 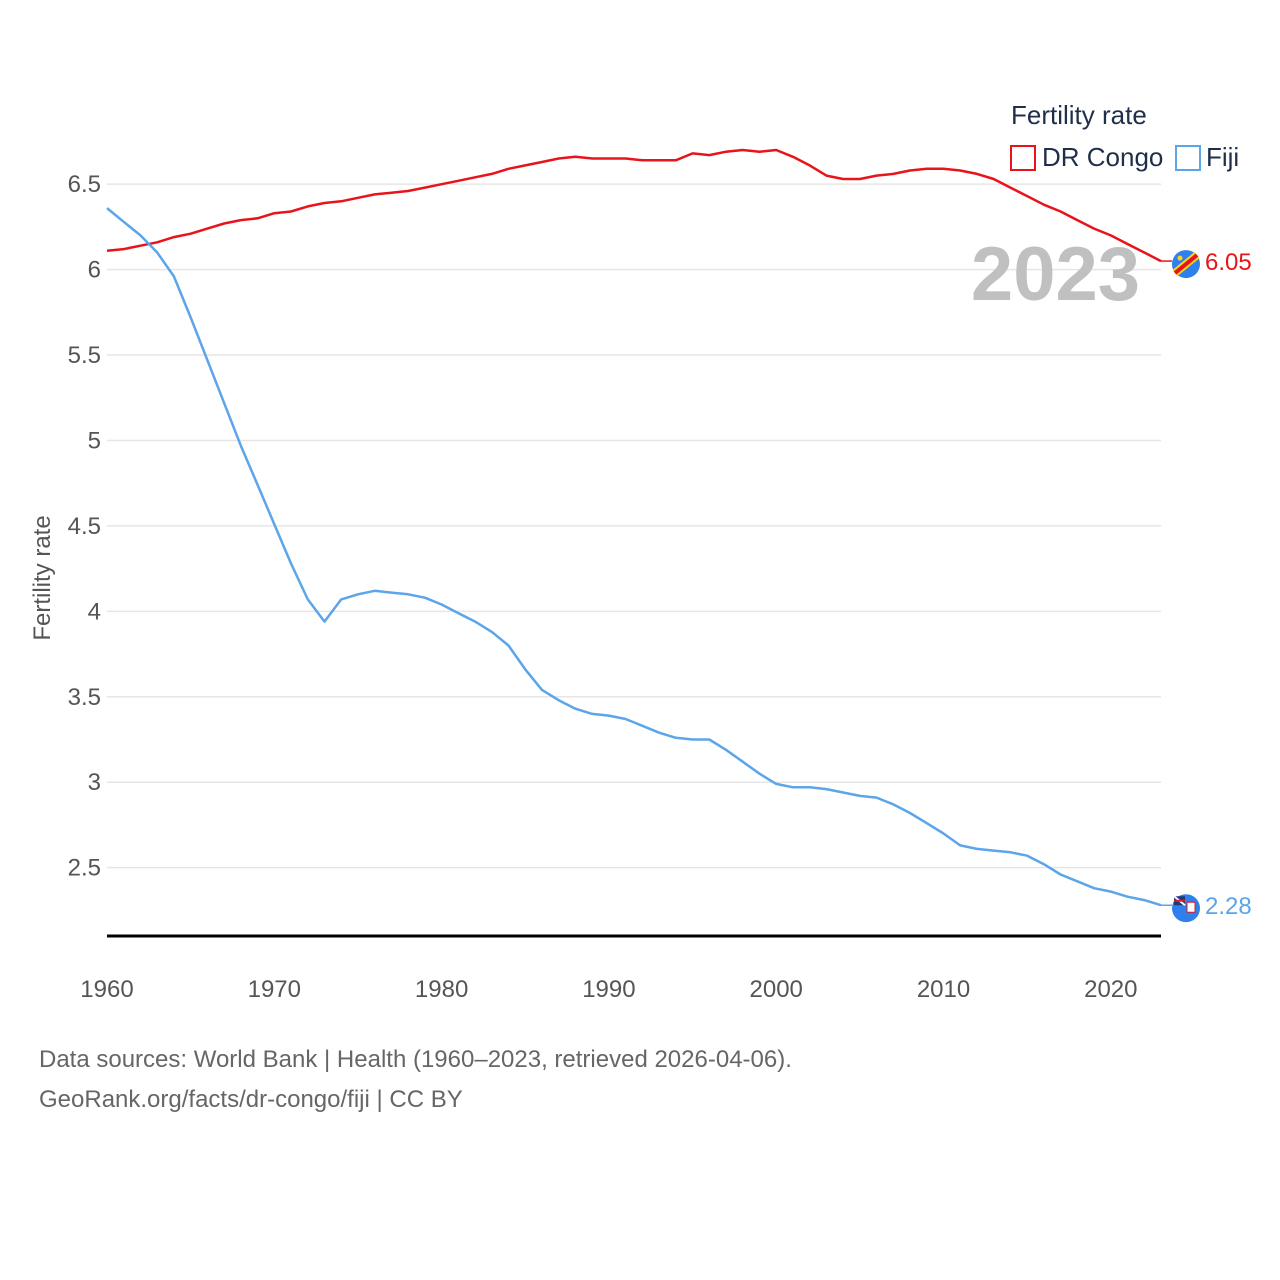 I want to click on source-link: GeoRank.org/facts/dr-congo/fiji | CC BY, so click(x=251, y=1099).